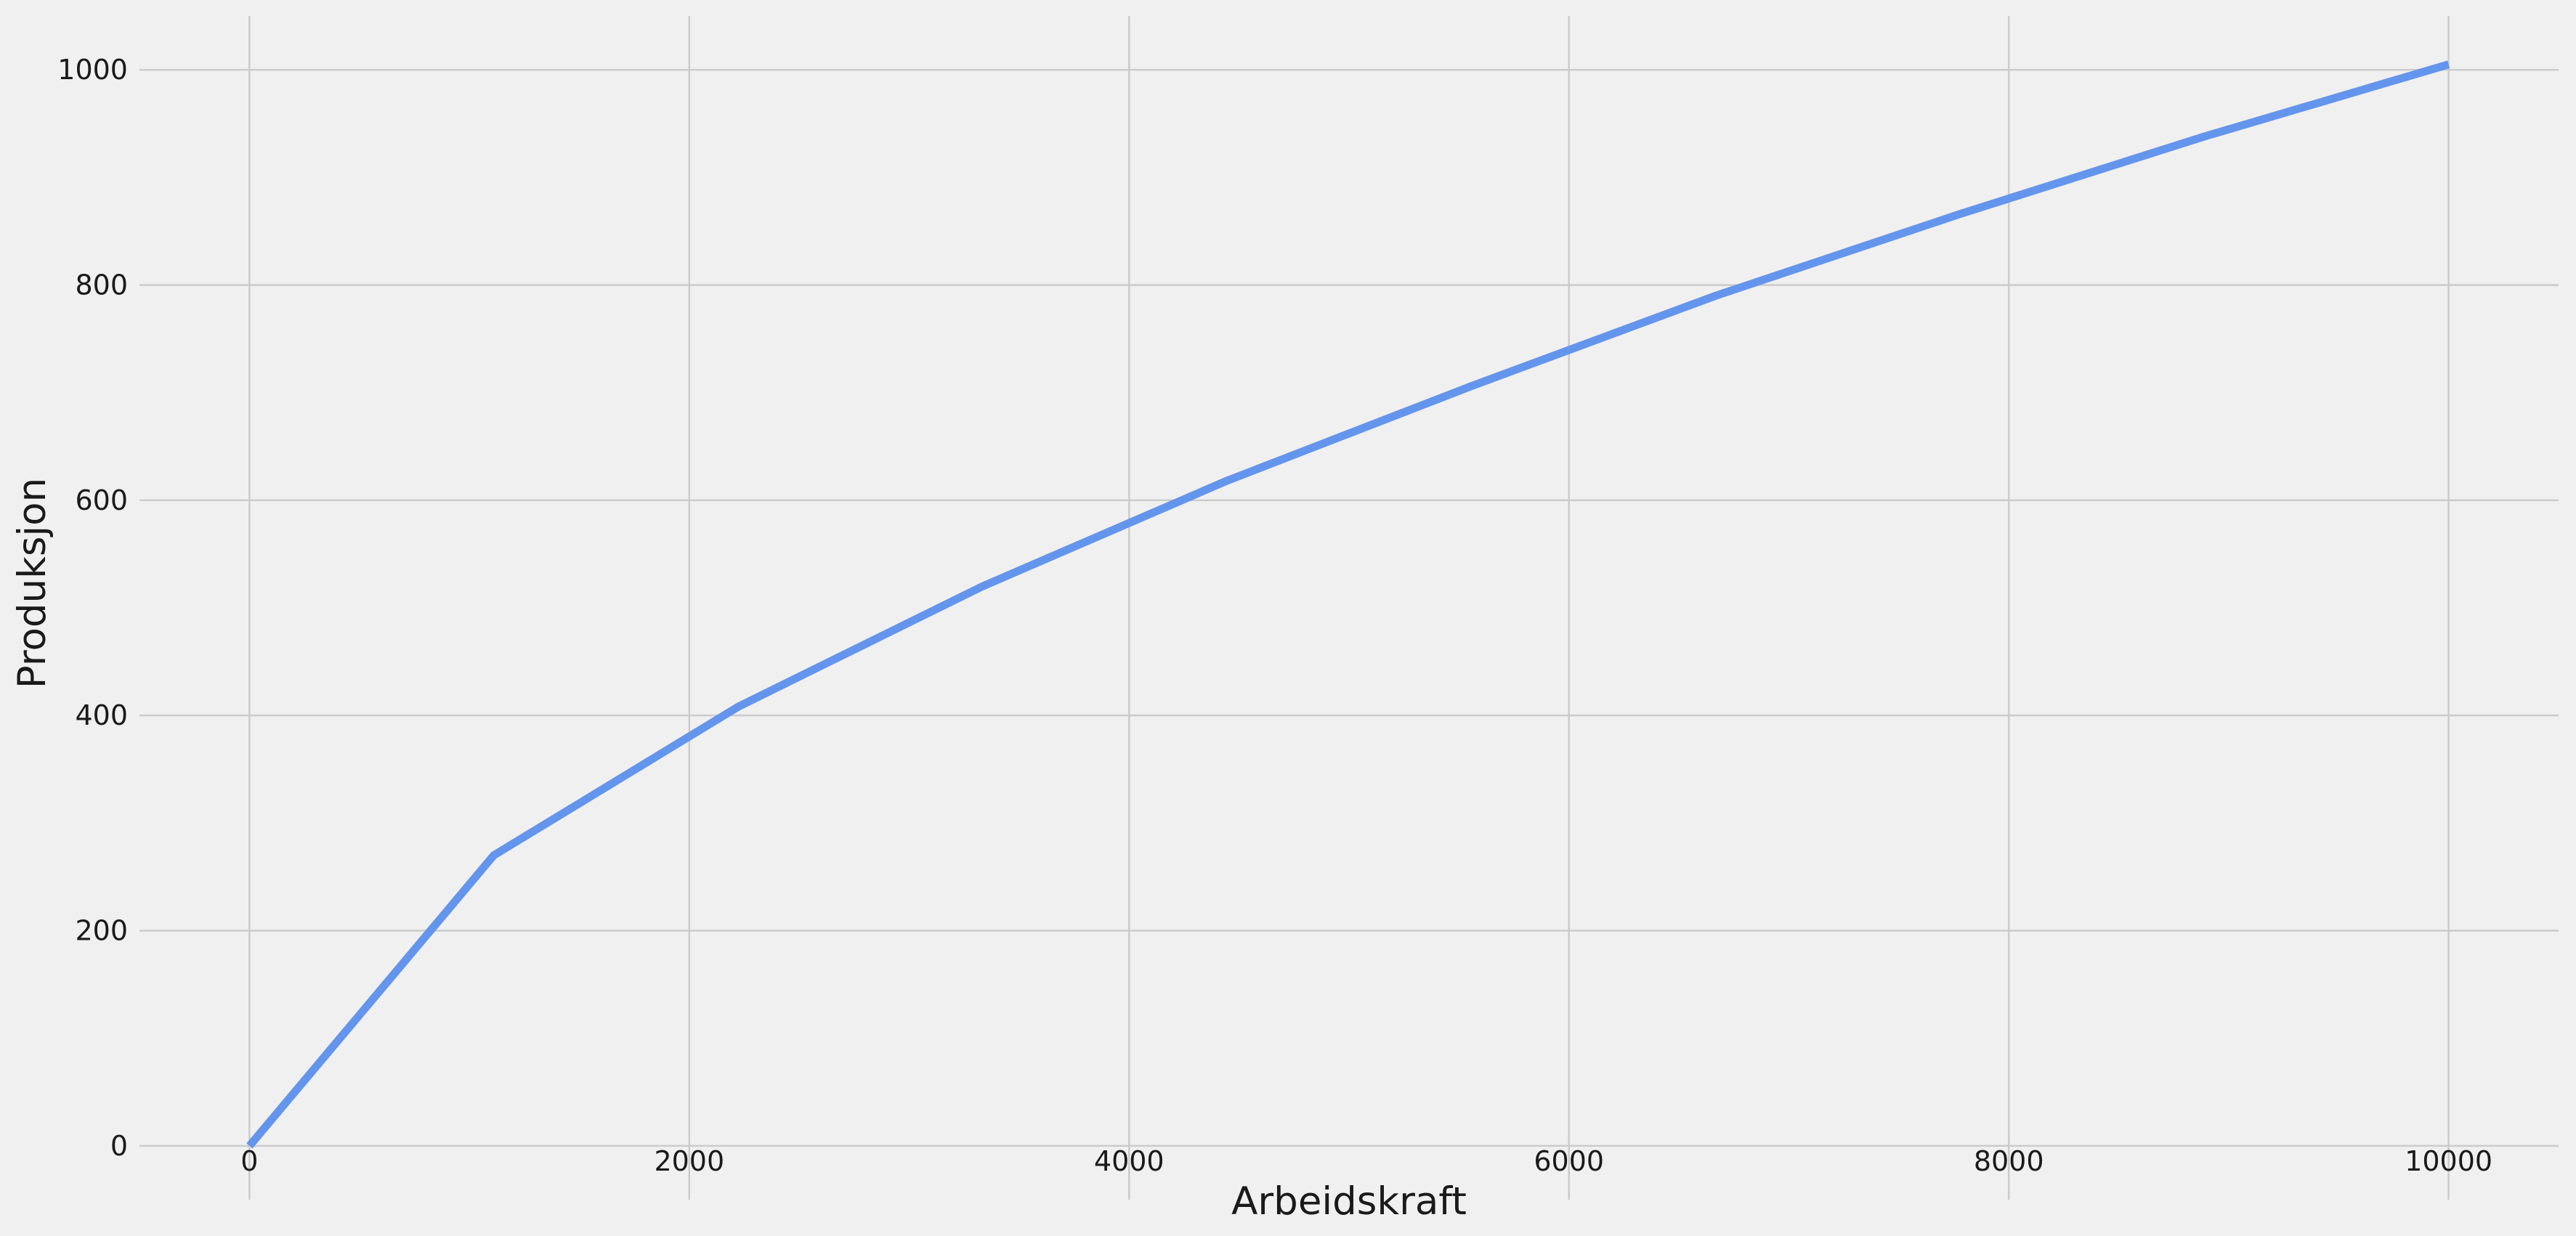 The width and height of the screenshot is (2576, 1236). Describe the element at coordinates (101, 715) in the screenshot. I see `y-tick-label: 400` at that location.